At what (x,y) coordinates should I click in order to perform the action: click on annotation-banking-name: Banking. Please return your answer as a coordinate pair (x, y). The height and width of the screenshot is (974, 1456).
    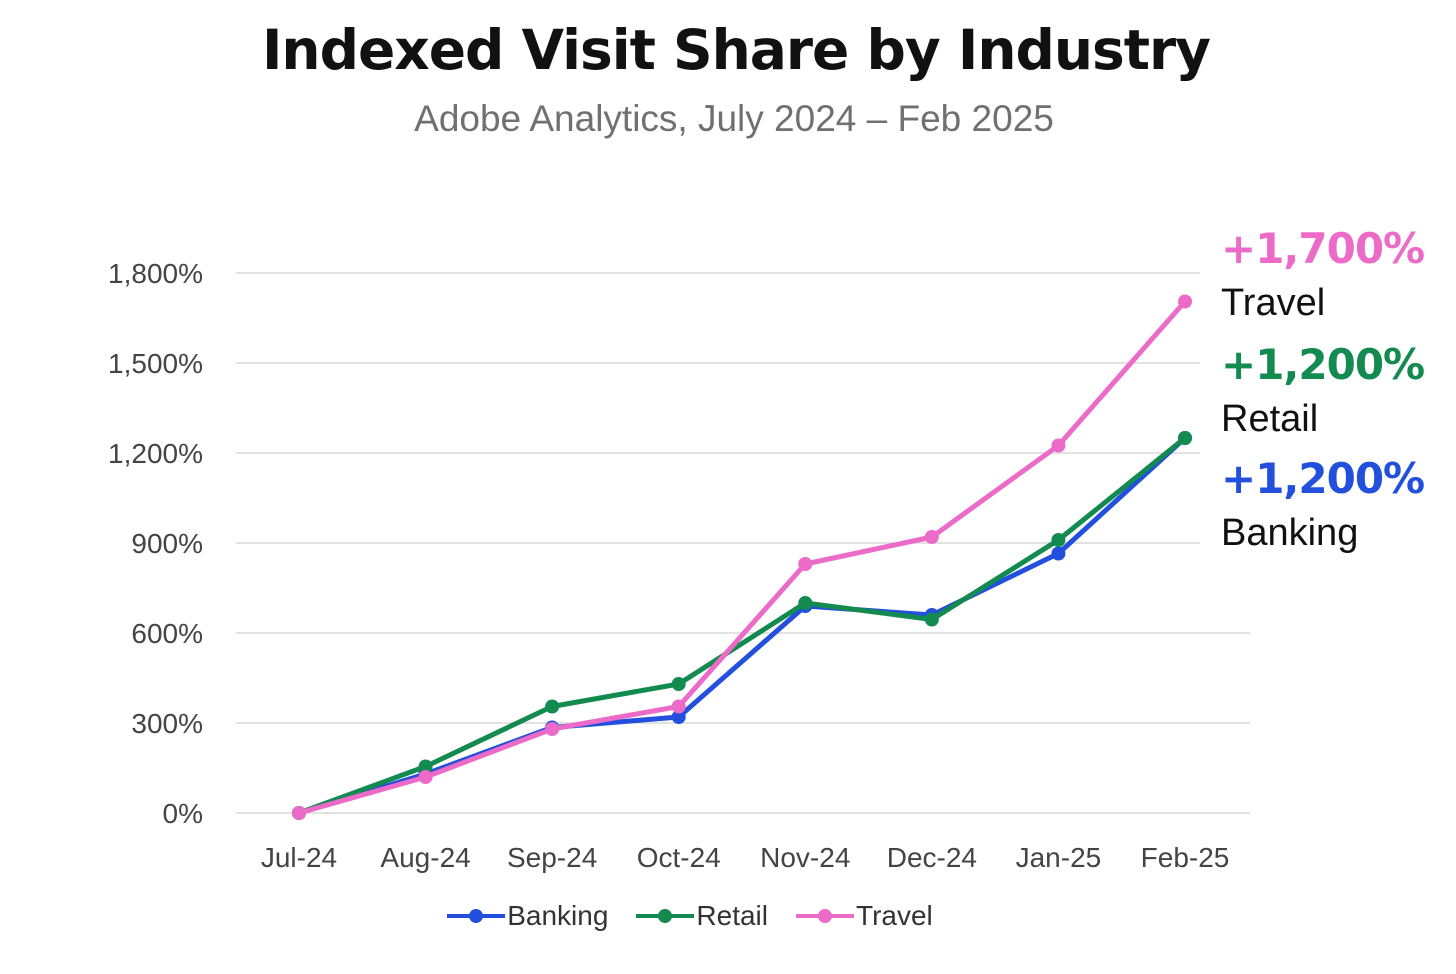
    Looking at the image, I should click on (1290, 533).